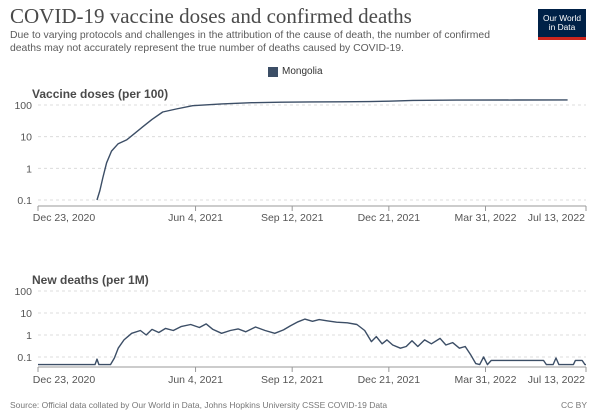  I want to click on logo-line-1: Our World, so click(561, 18).